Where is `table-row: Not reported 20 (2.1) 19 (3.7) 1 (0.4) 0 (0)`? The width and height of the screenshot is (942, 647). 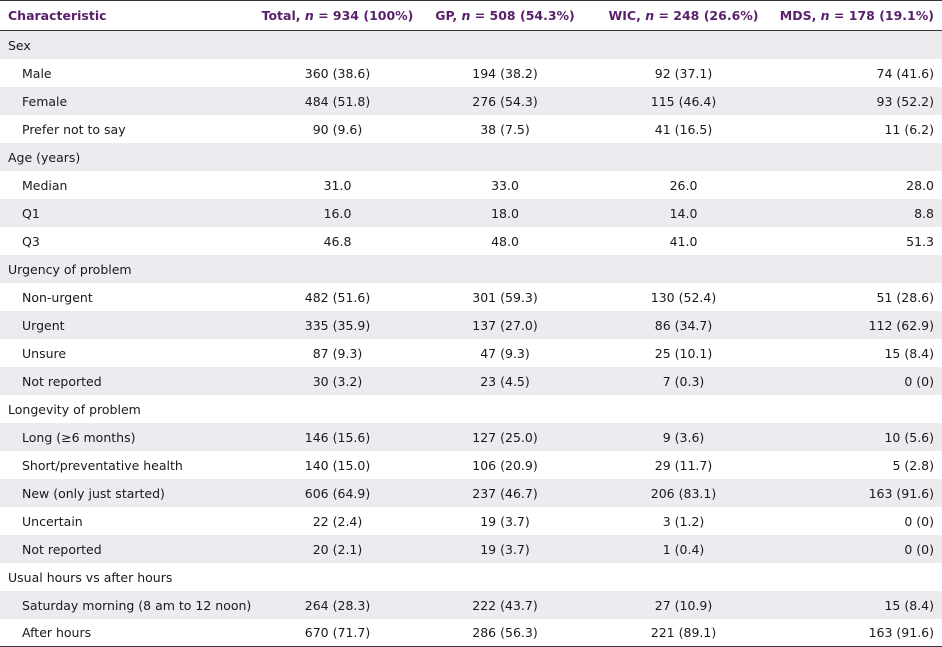 table-row: Not reported 20 (2.1) 19 (3.7) 1 (0.4) 0 (0) is located at coordinates (471, 549).